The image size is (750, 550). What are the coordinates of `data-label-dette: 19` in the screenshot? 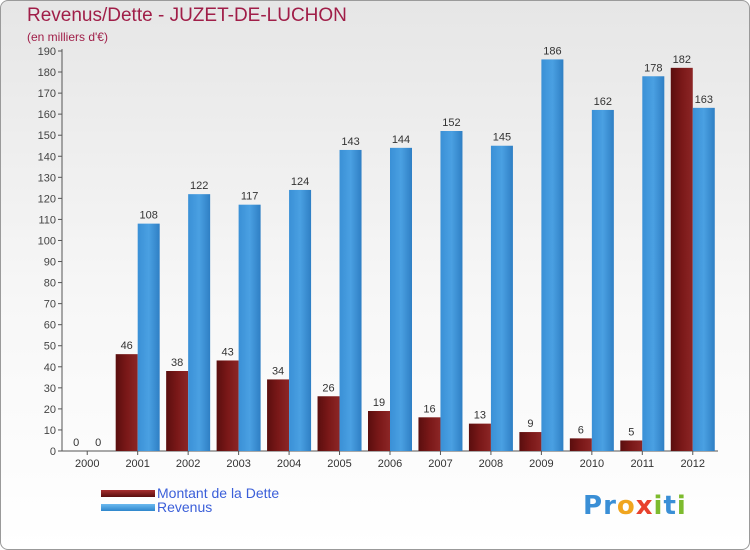 It's located at (379, 403).